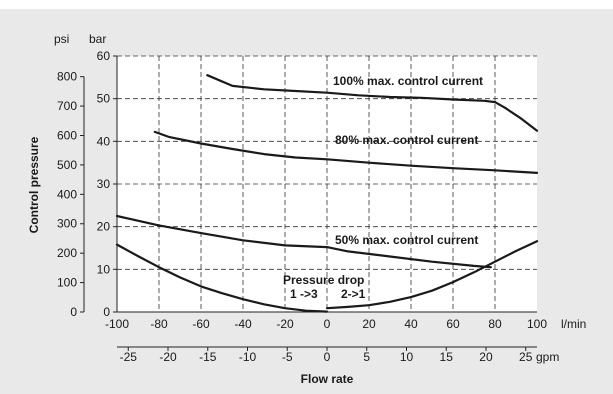 The width and height of the screenshot is (613, 394). Describe the element at coordinates (369, 324) in the screenshot. I see `lpm-tick-label: 20` at that location.